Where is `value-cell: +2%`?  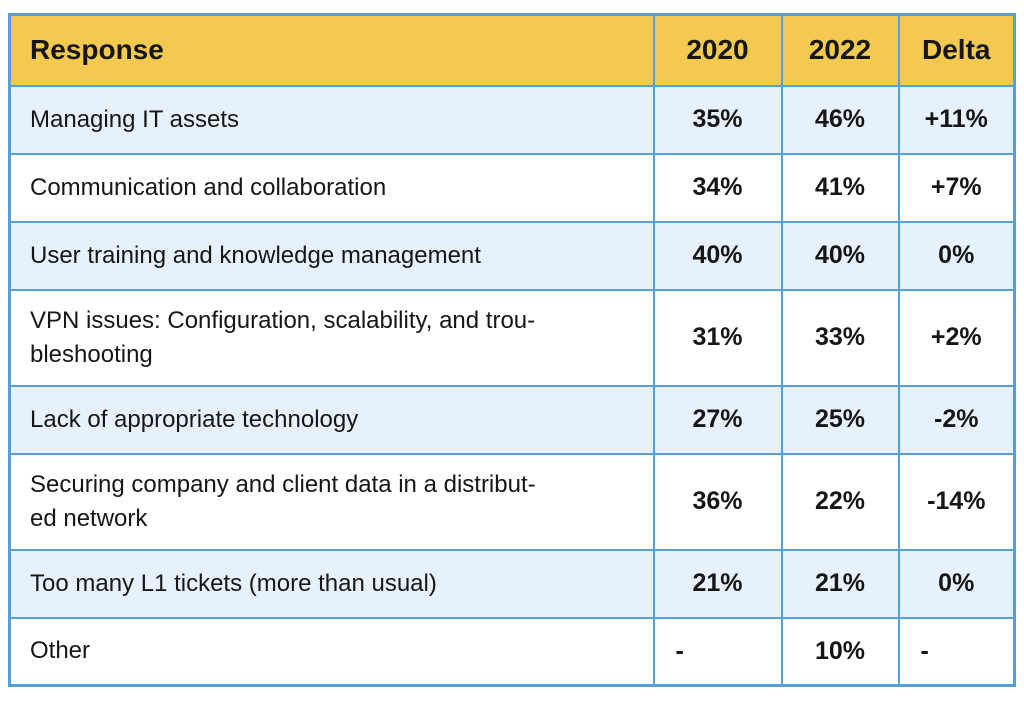
value-cell: +2% is located at coordinates (956, 337).